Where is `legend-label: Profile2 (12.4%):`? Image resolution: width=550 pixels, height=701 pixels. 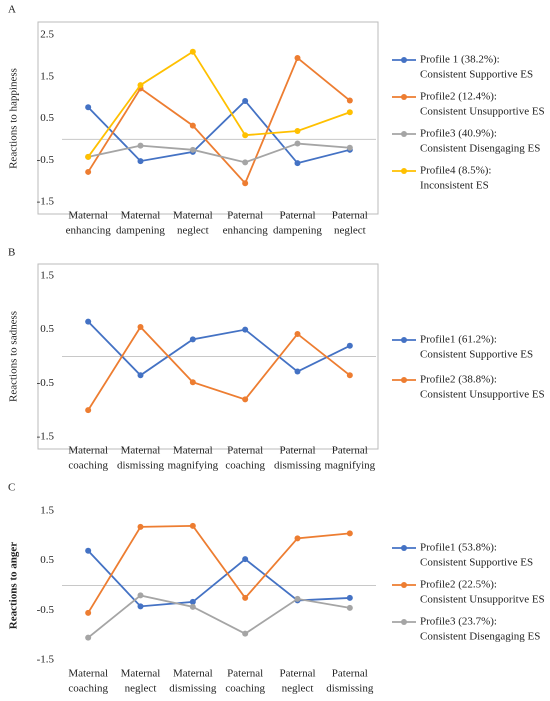
legend-label: Profile2 (12.4%): is located at coordinates (458, 97).